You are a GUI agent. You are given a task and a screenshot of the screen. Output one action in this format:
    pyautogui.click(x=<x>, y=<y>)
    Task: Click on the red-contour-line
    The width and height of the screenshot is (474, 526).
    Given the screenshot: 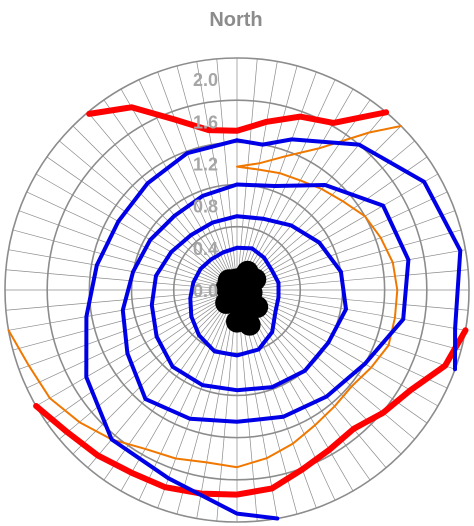 What is the action you would take?
    pyautogui.click(x=238, y=119)
    